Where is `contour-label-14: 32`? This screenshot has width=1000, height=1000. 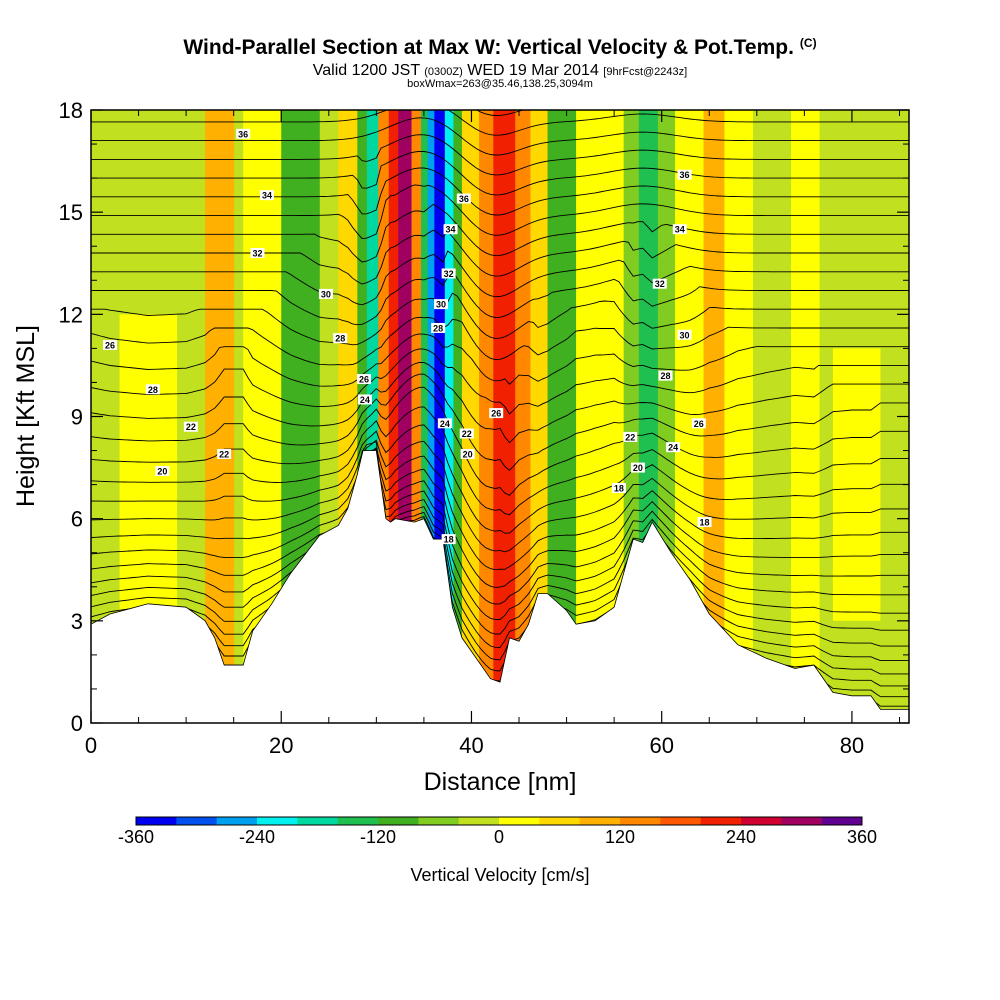 contour-label-14: 32 is located at coordinates (448, 273).